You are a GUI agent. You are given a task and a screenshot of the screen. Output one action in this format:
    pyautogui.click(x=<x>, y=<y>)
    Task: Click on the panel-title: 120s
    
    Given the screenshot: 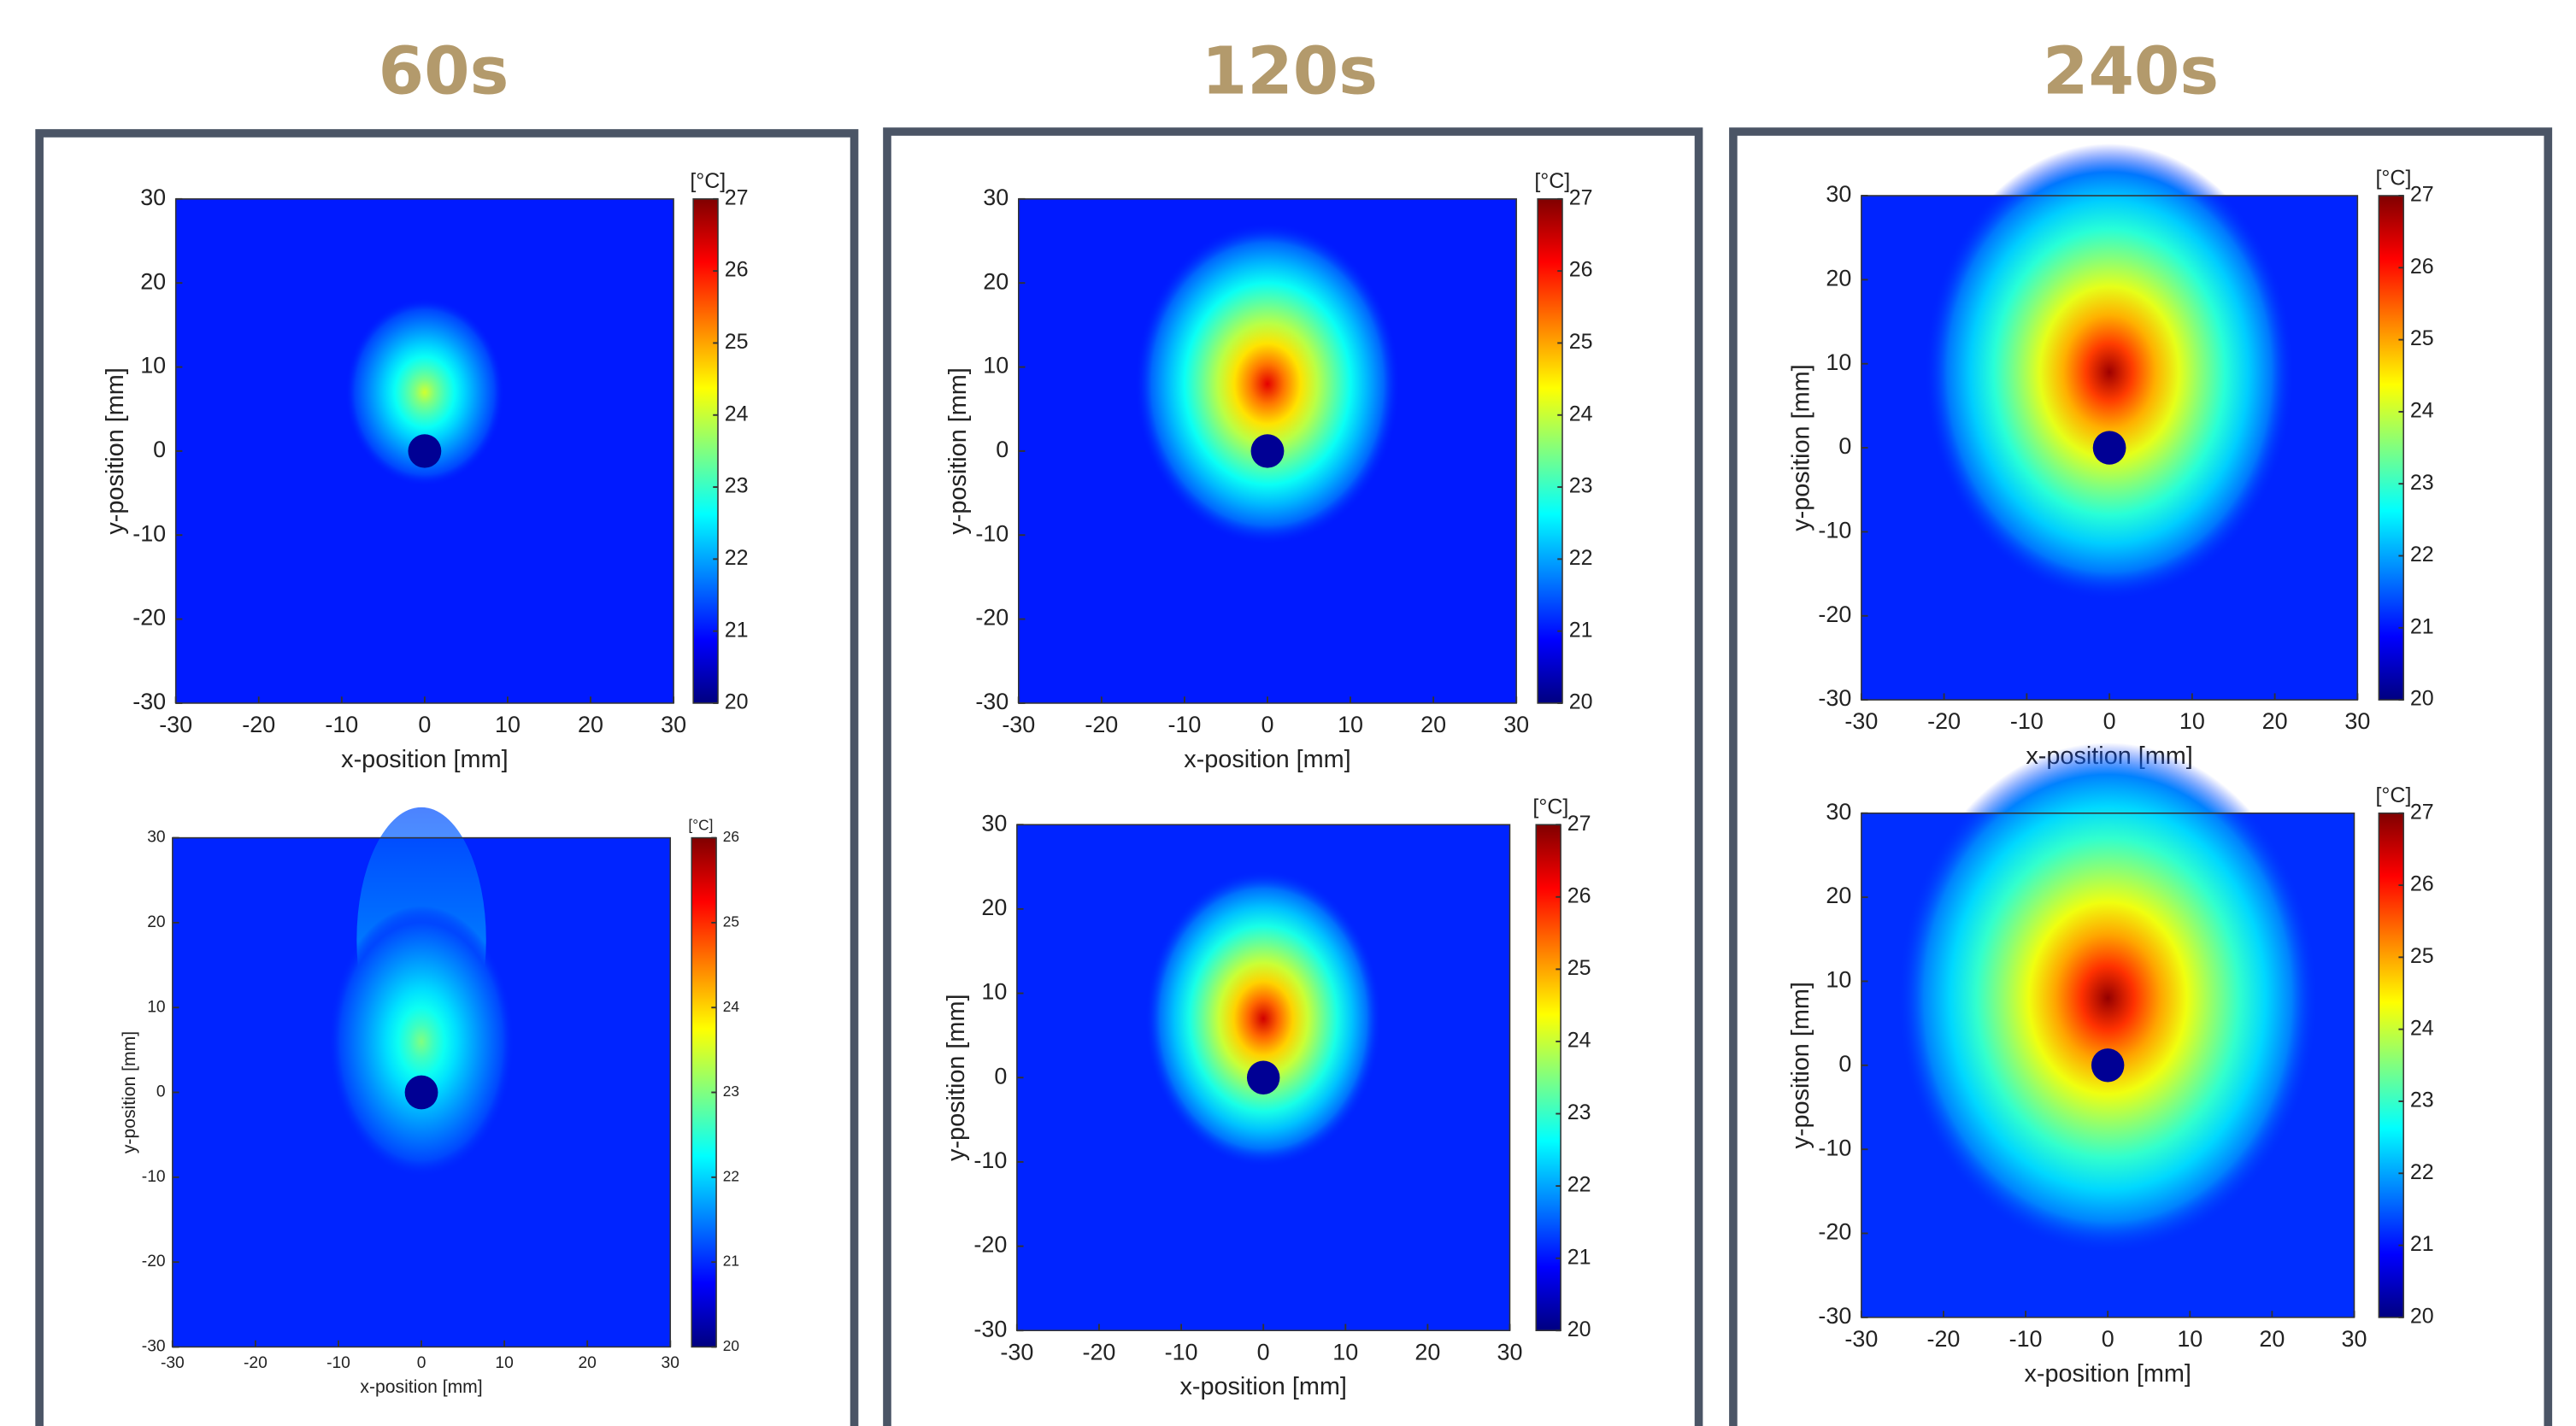 What is the action you would take?
    pyautogui.click(x=1290, y=72)
    